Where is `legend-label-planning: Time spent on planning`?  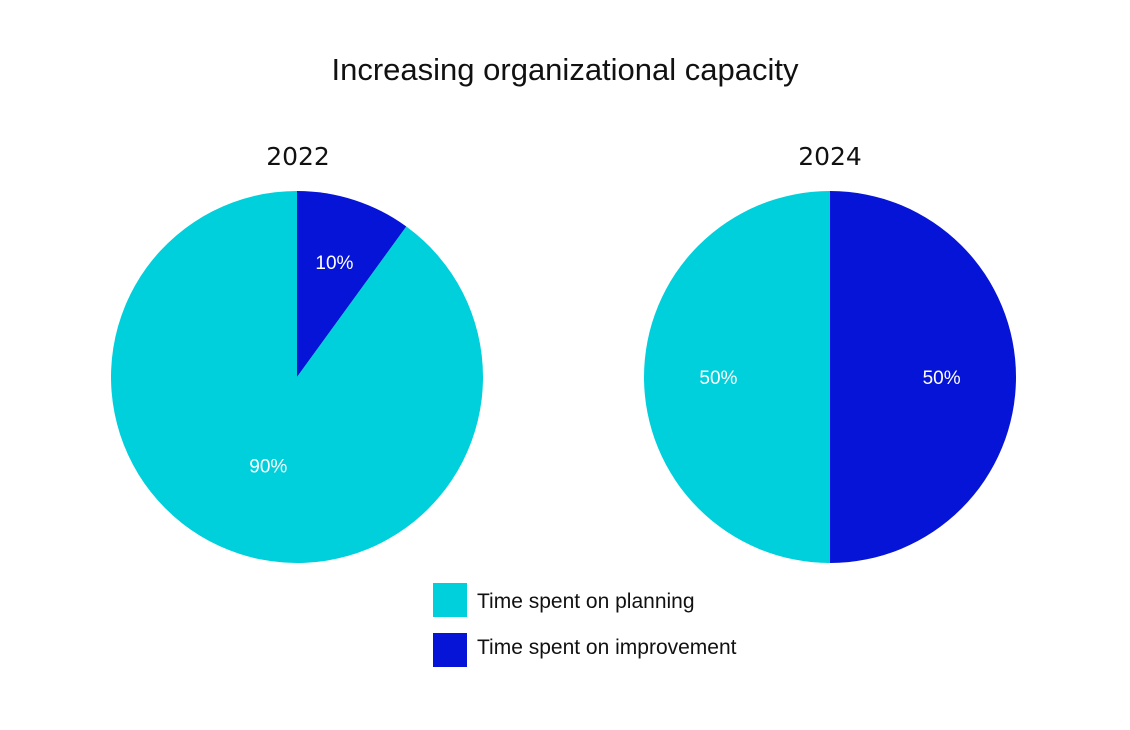 legend-label-planning: Time spent on planning is located at coordinates (586, 601).